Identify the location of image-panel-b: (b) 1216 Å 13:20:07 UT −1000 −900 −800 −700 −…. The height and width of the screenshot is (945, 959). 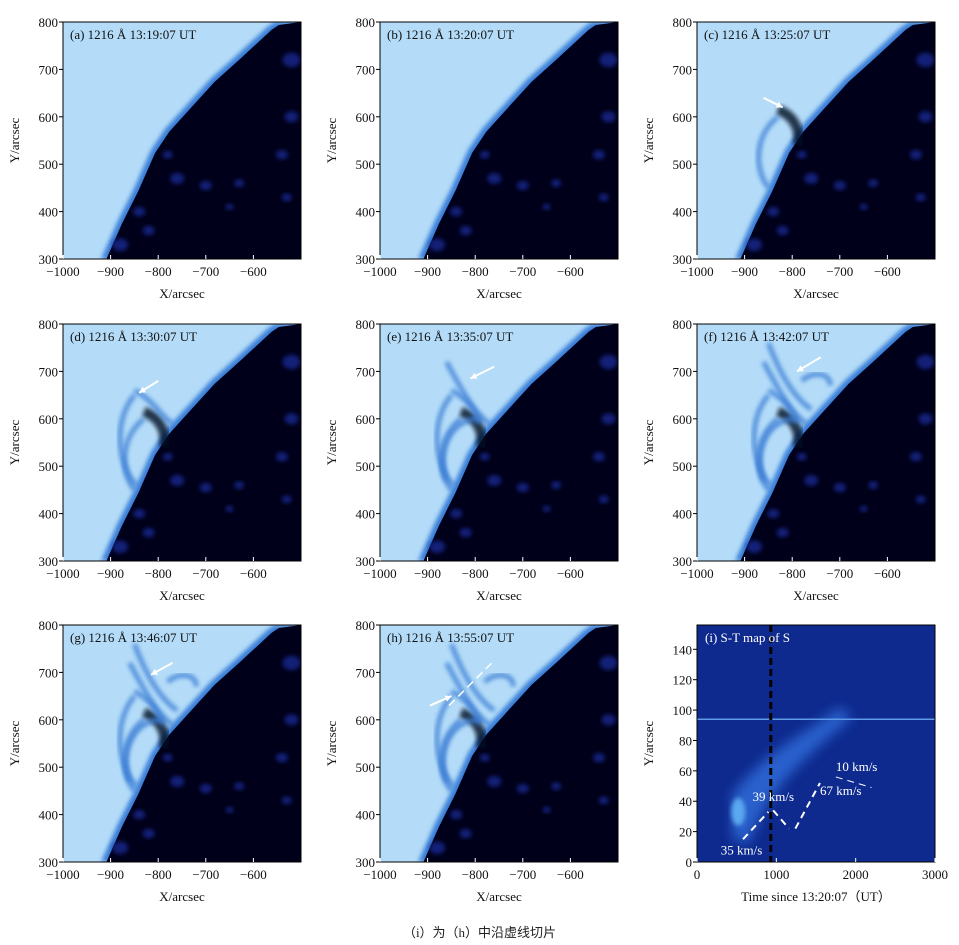
(471, 158).